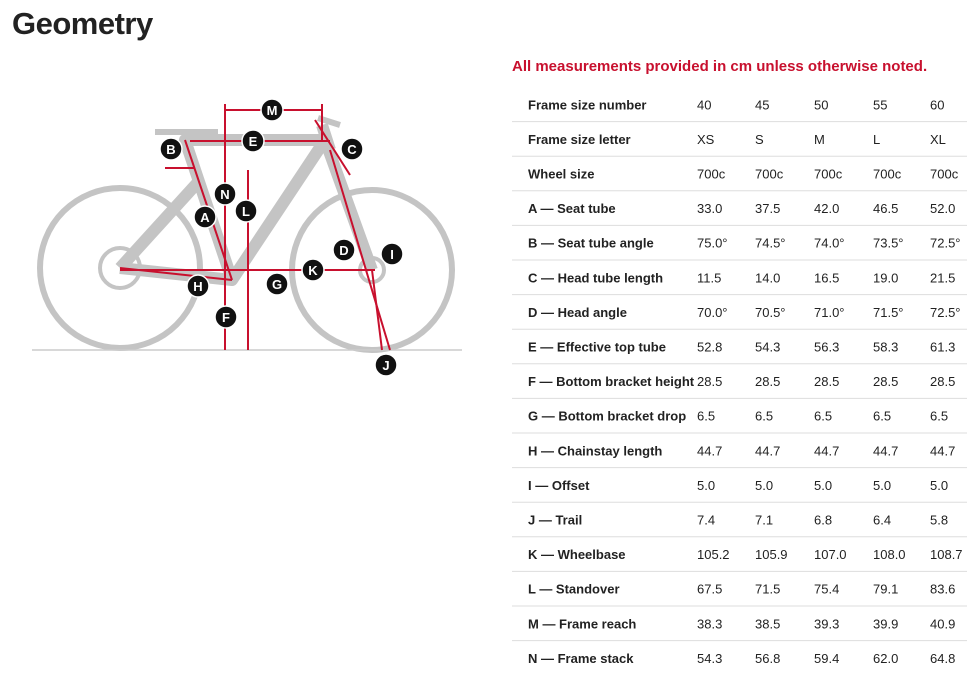 Image resolution: width=967 pixels, height=682 pixels. I want to click on cell: 52.0, so click(942, 208).